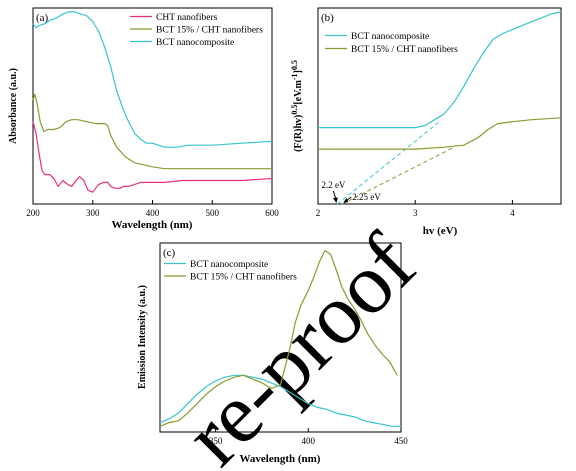 This screenshot has height=471, width=576. Describe the element at coordinates (388, 163) in the screenshot. I see `tangent-line` at that location.